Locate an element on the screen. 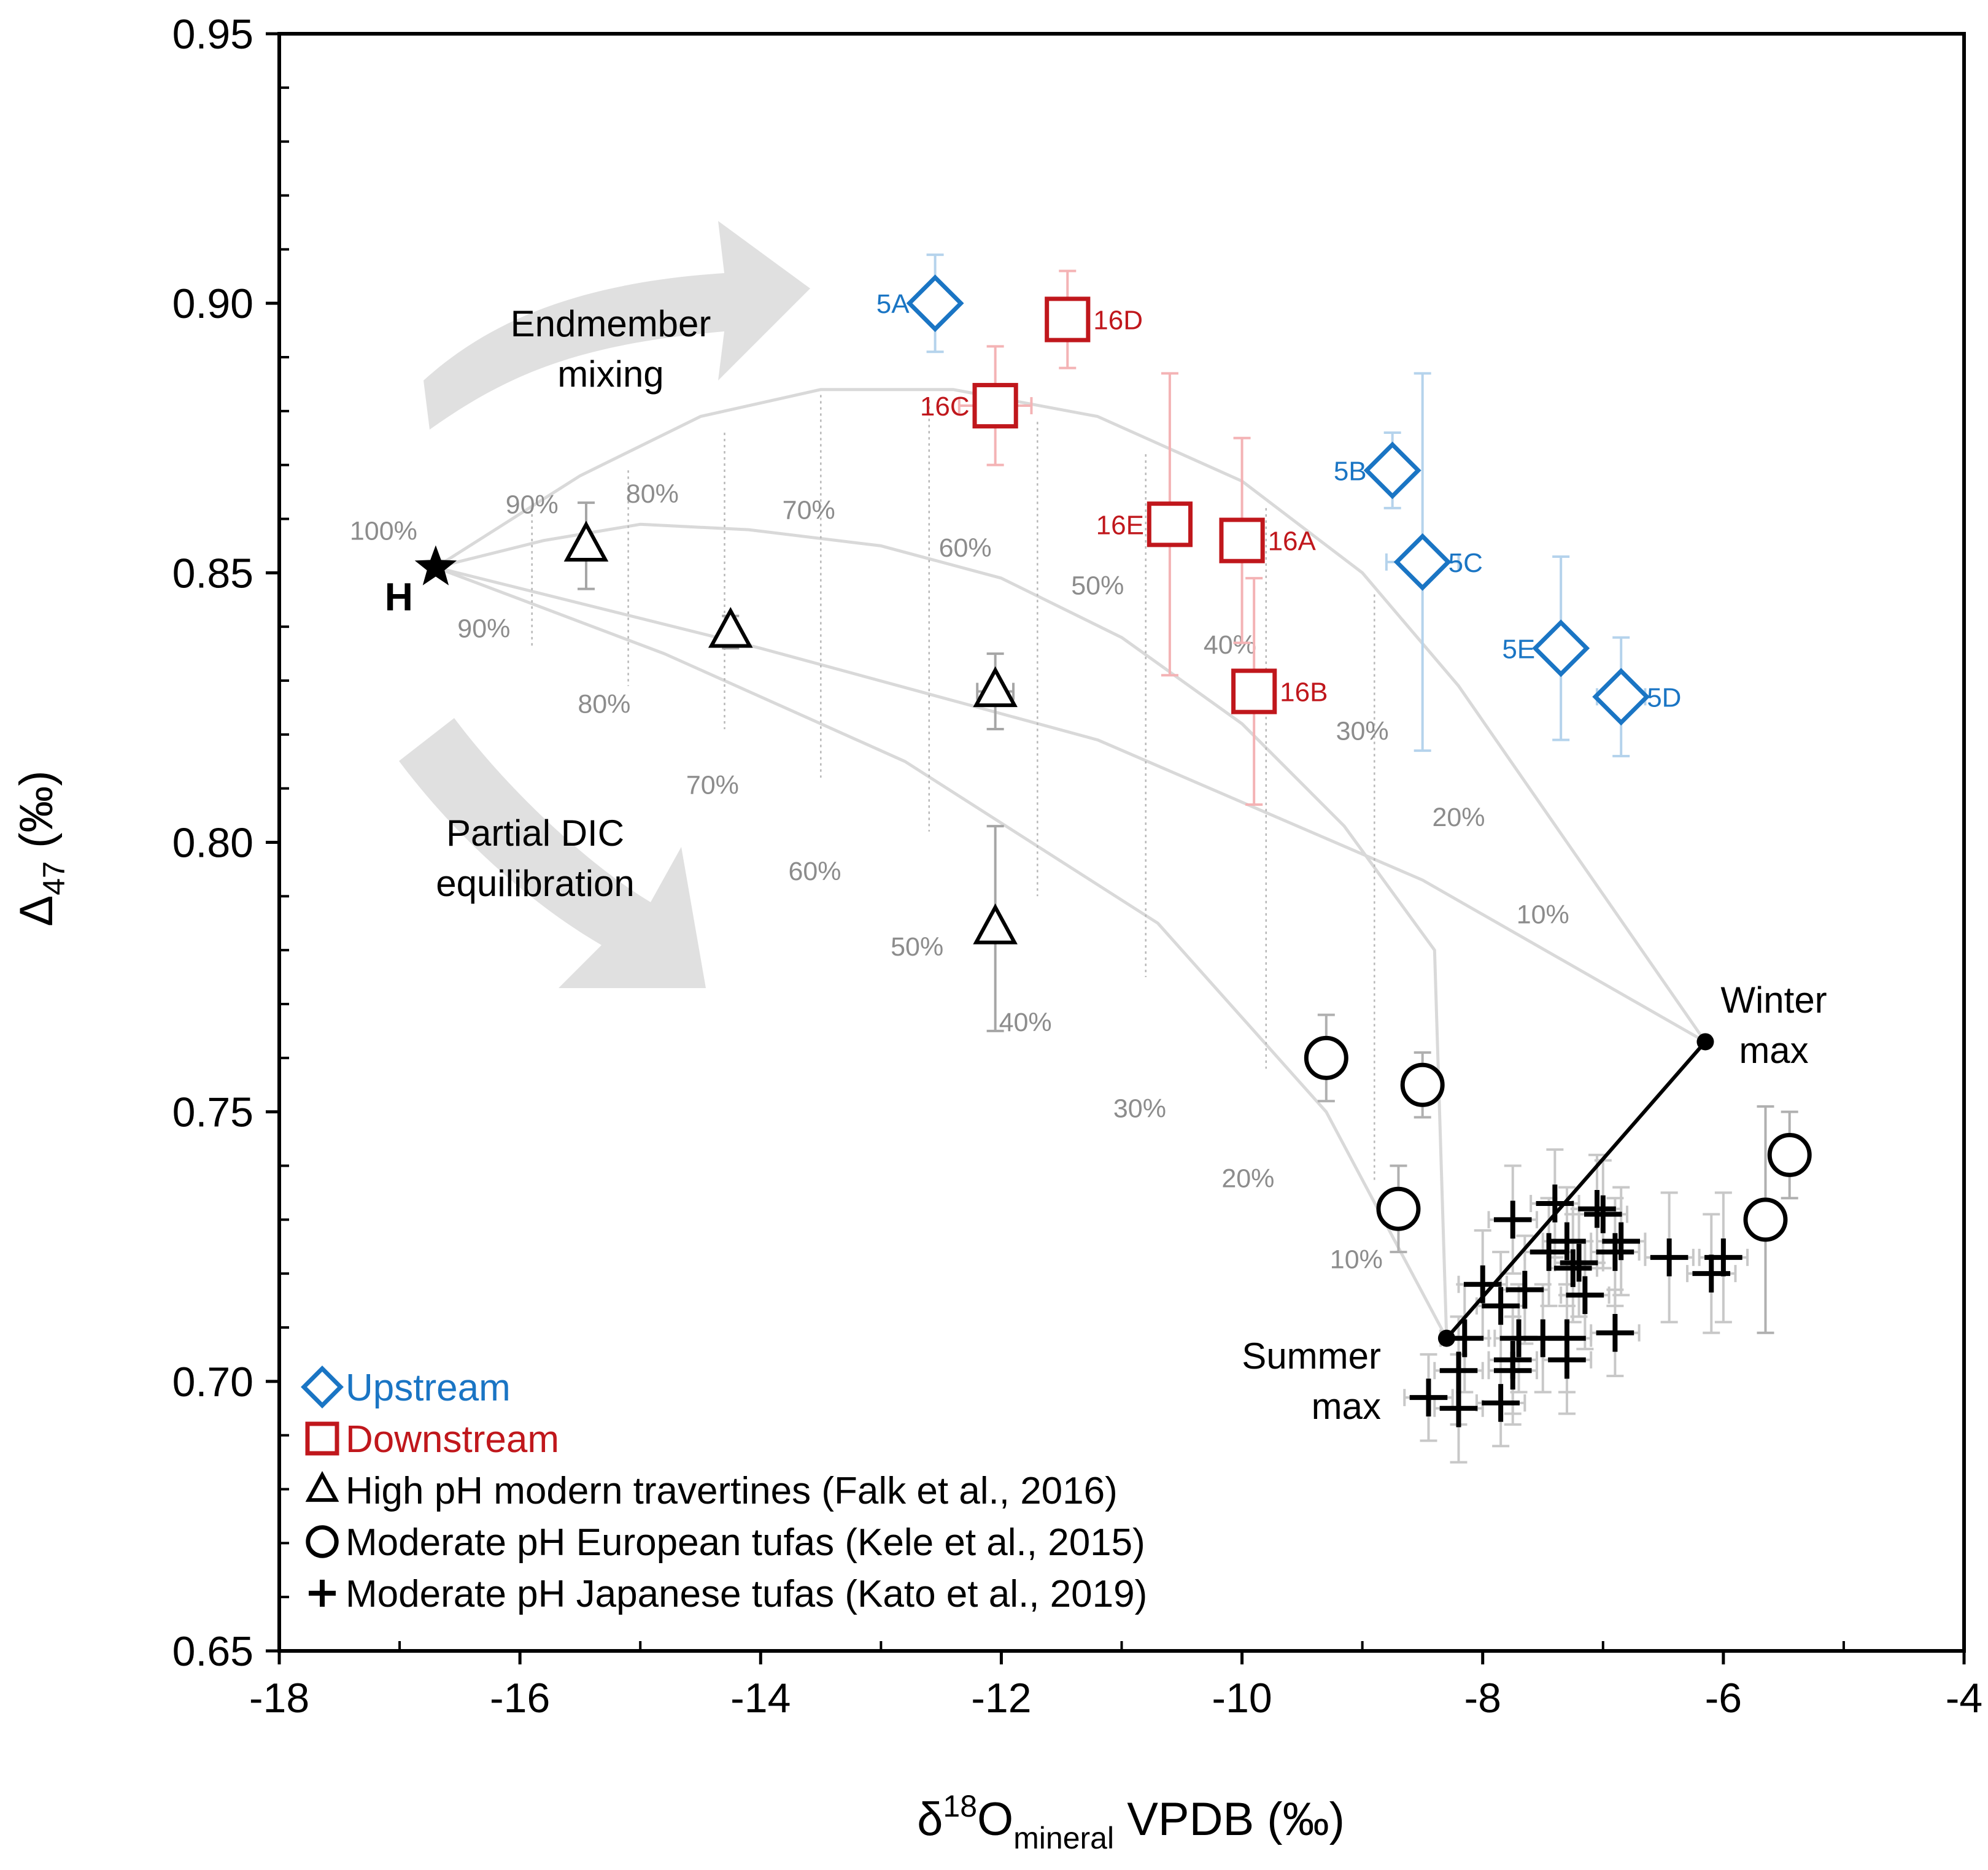 Image resolution: width=1988 pixels, height=1870 pixels. diamond-point-5C is located at coordinates (1422, 562).